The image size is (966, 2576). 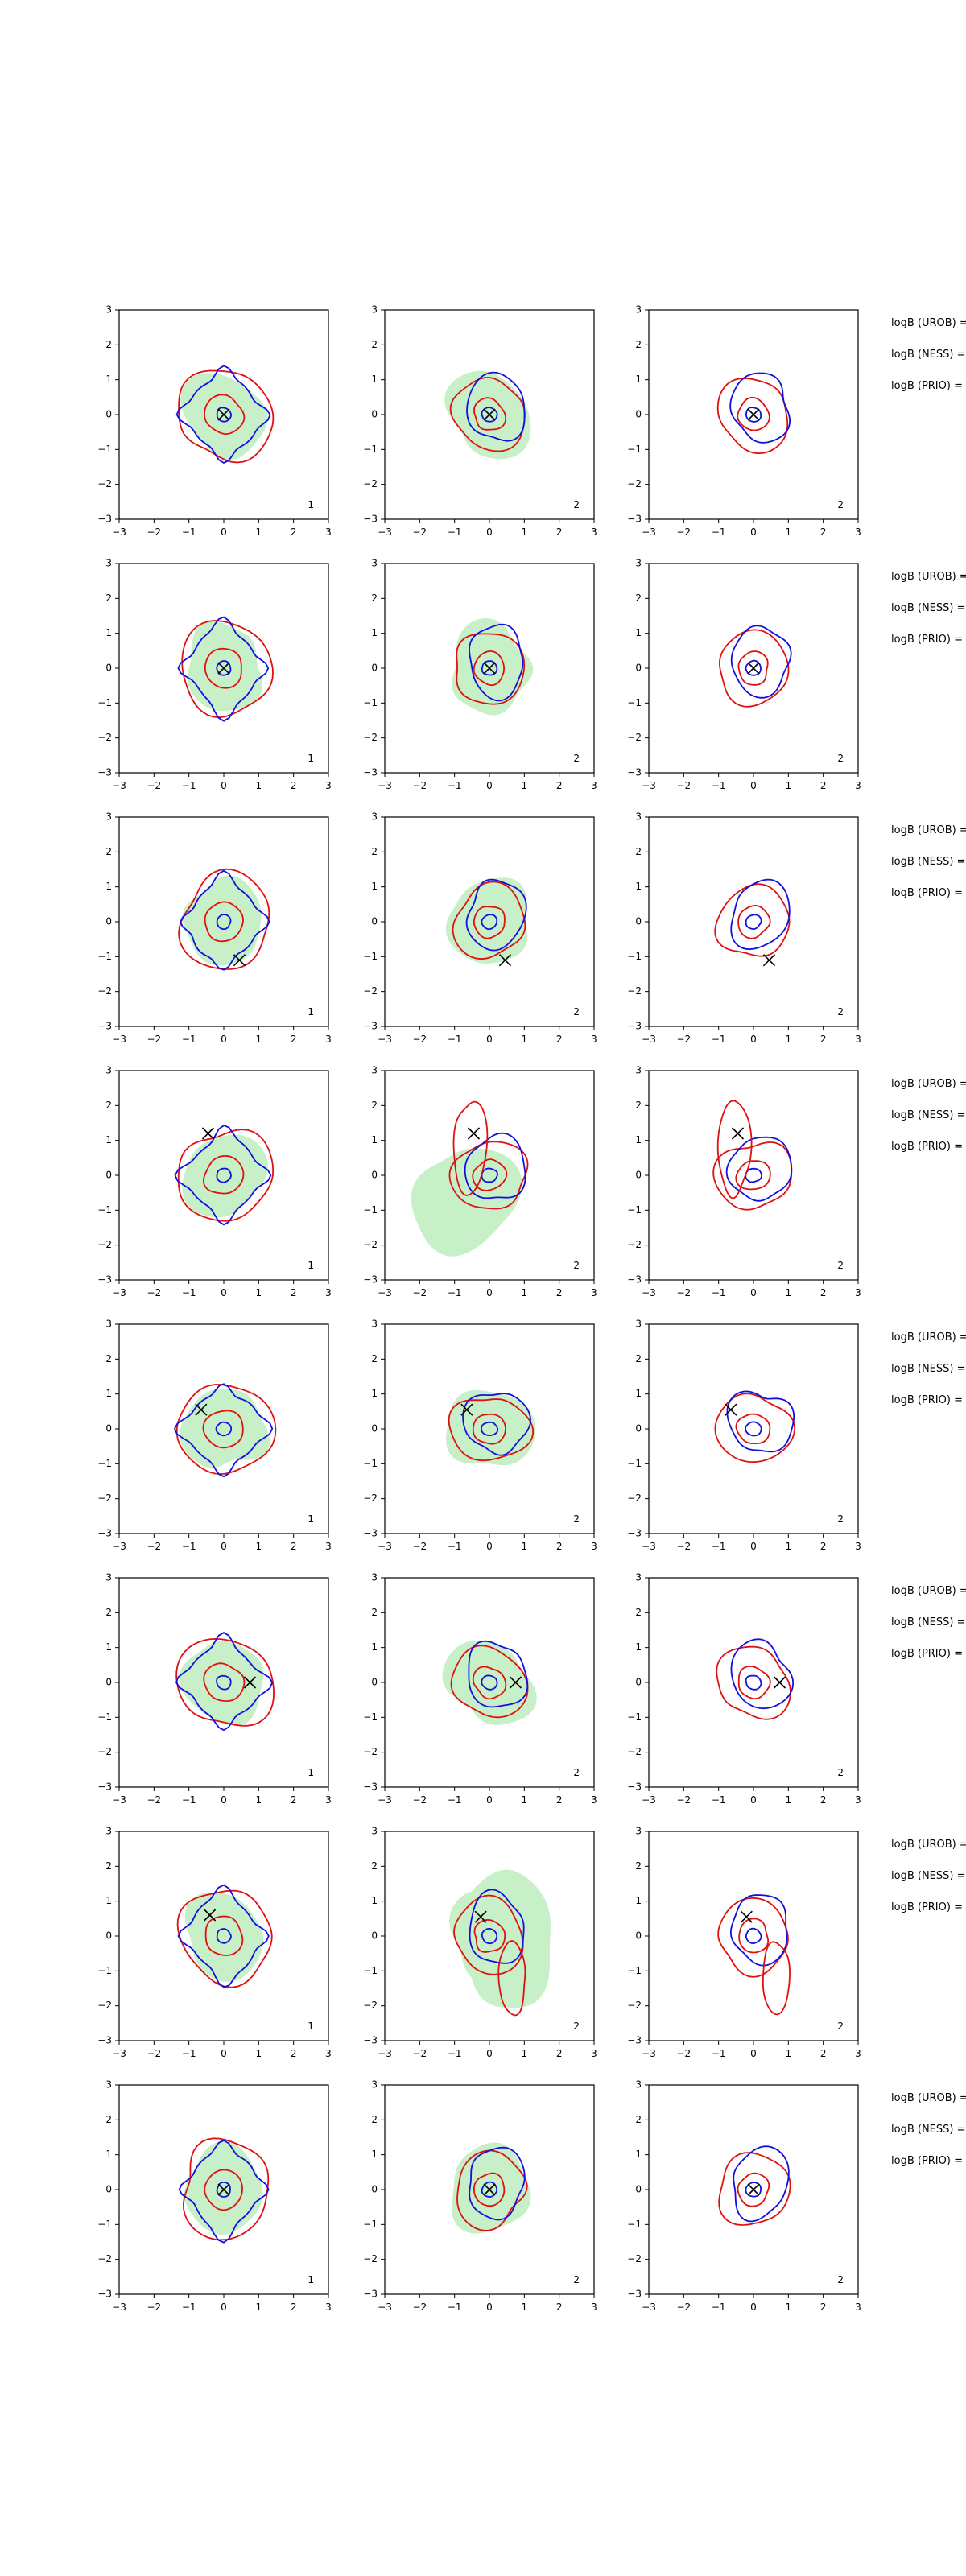 I want to click on panel-r7-c2: −3−3 −2 −2 −1 −1 0 0 1 1 2 2 3 3 2, so click(x=480, y=1943).